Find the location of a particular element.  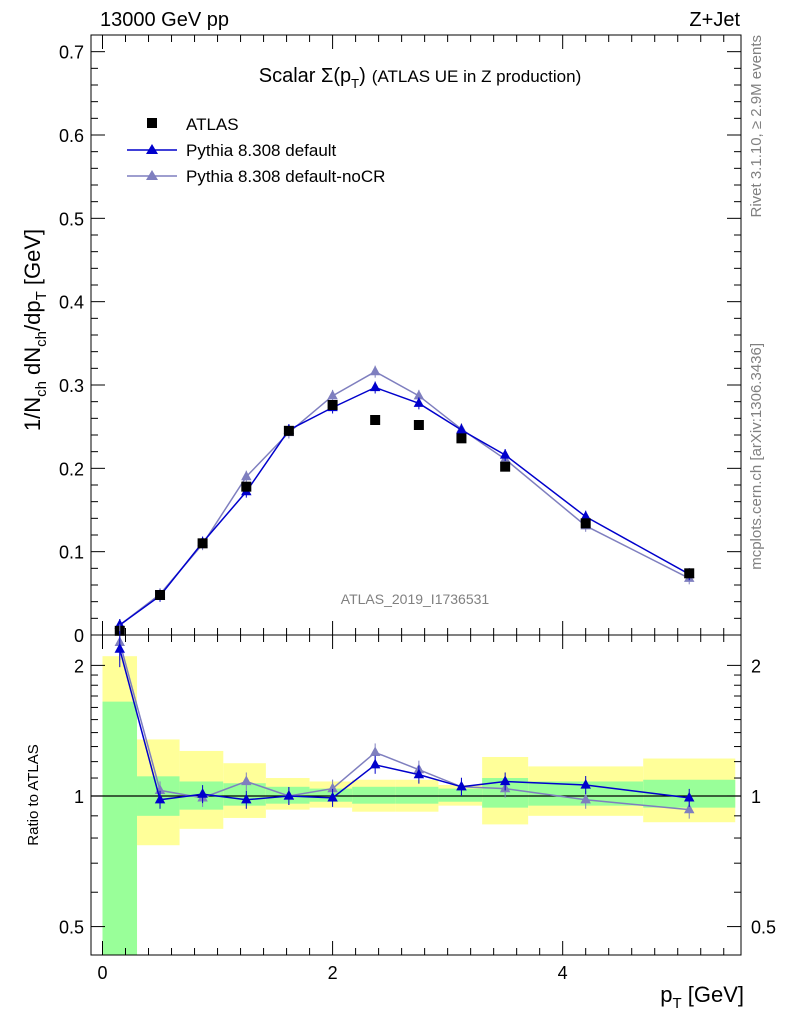

y-tick-label: 0.3 is located at coordinates (71, 386).